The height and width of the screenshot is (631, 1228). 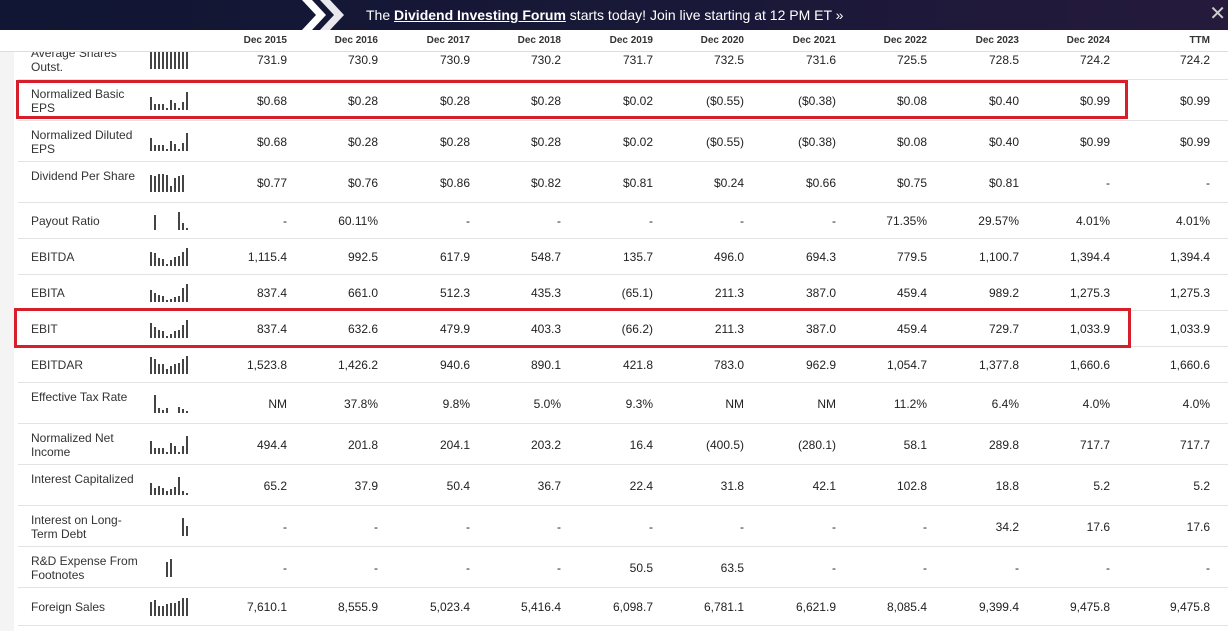 What do you see at coordinates (545, 444) in the screenshot?
I see `cell-value: 203.2` at bounding box center [545, 444].